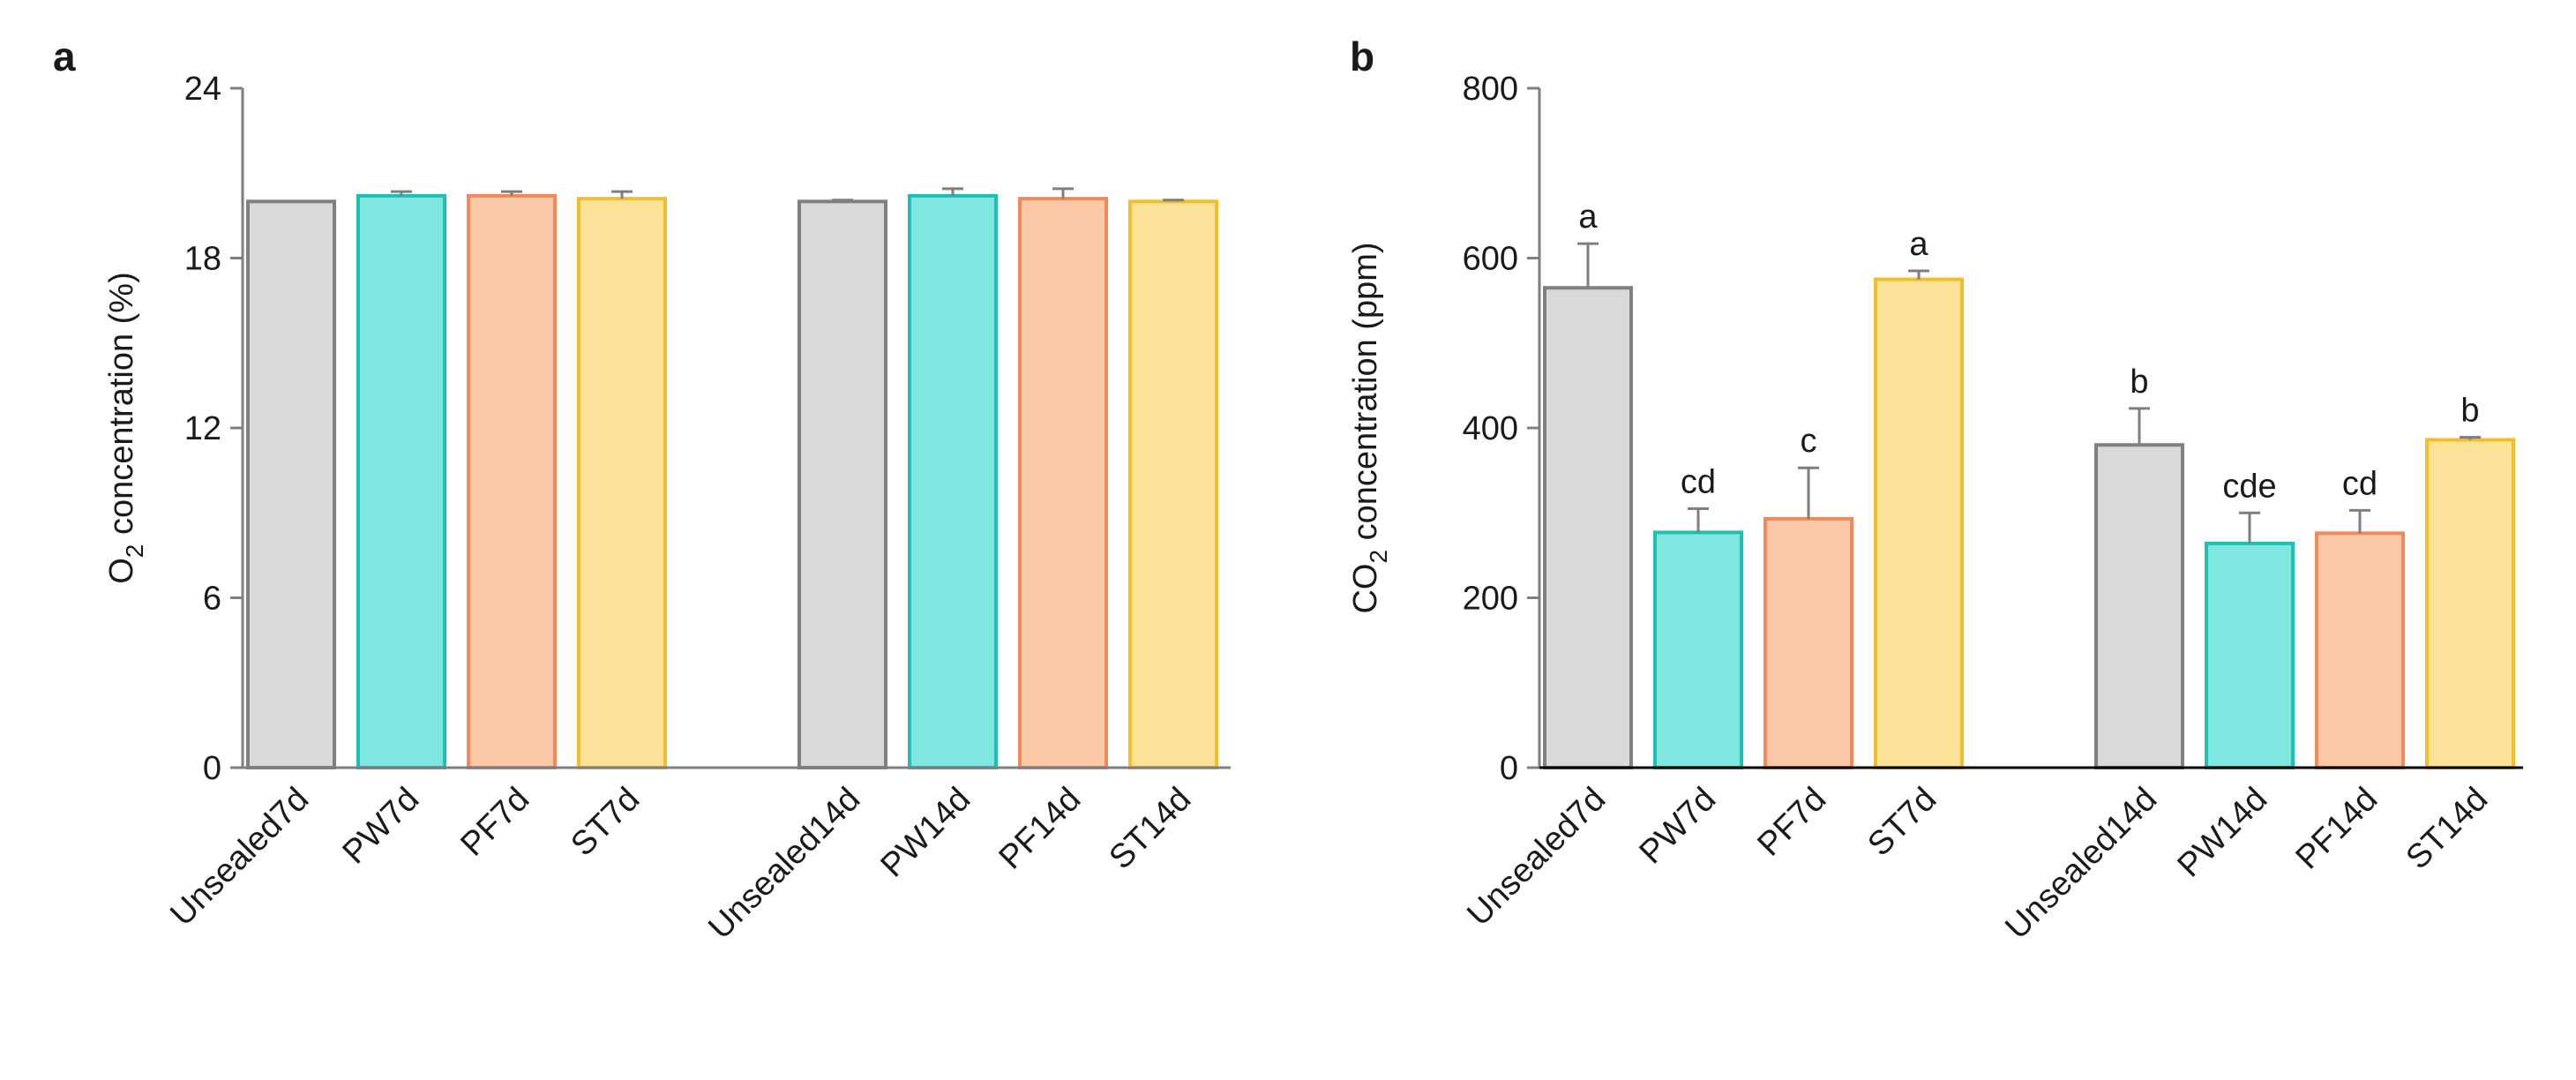 This screenshot has height=1080, width=2576. What do you see at coordinates (126, 428) in the screenshot?
I see `y-axis-label: O2 concentration (%)` at bounding box center [126, 428].